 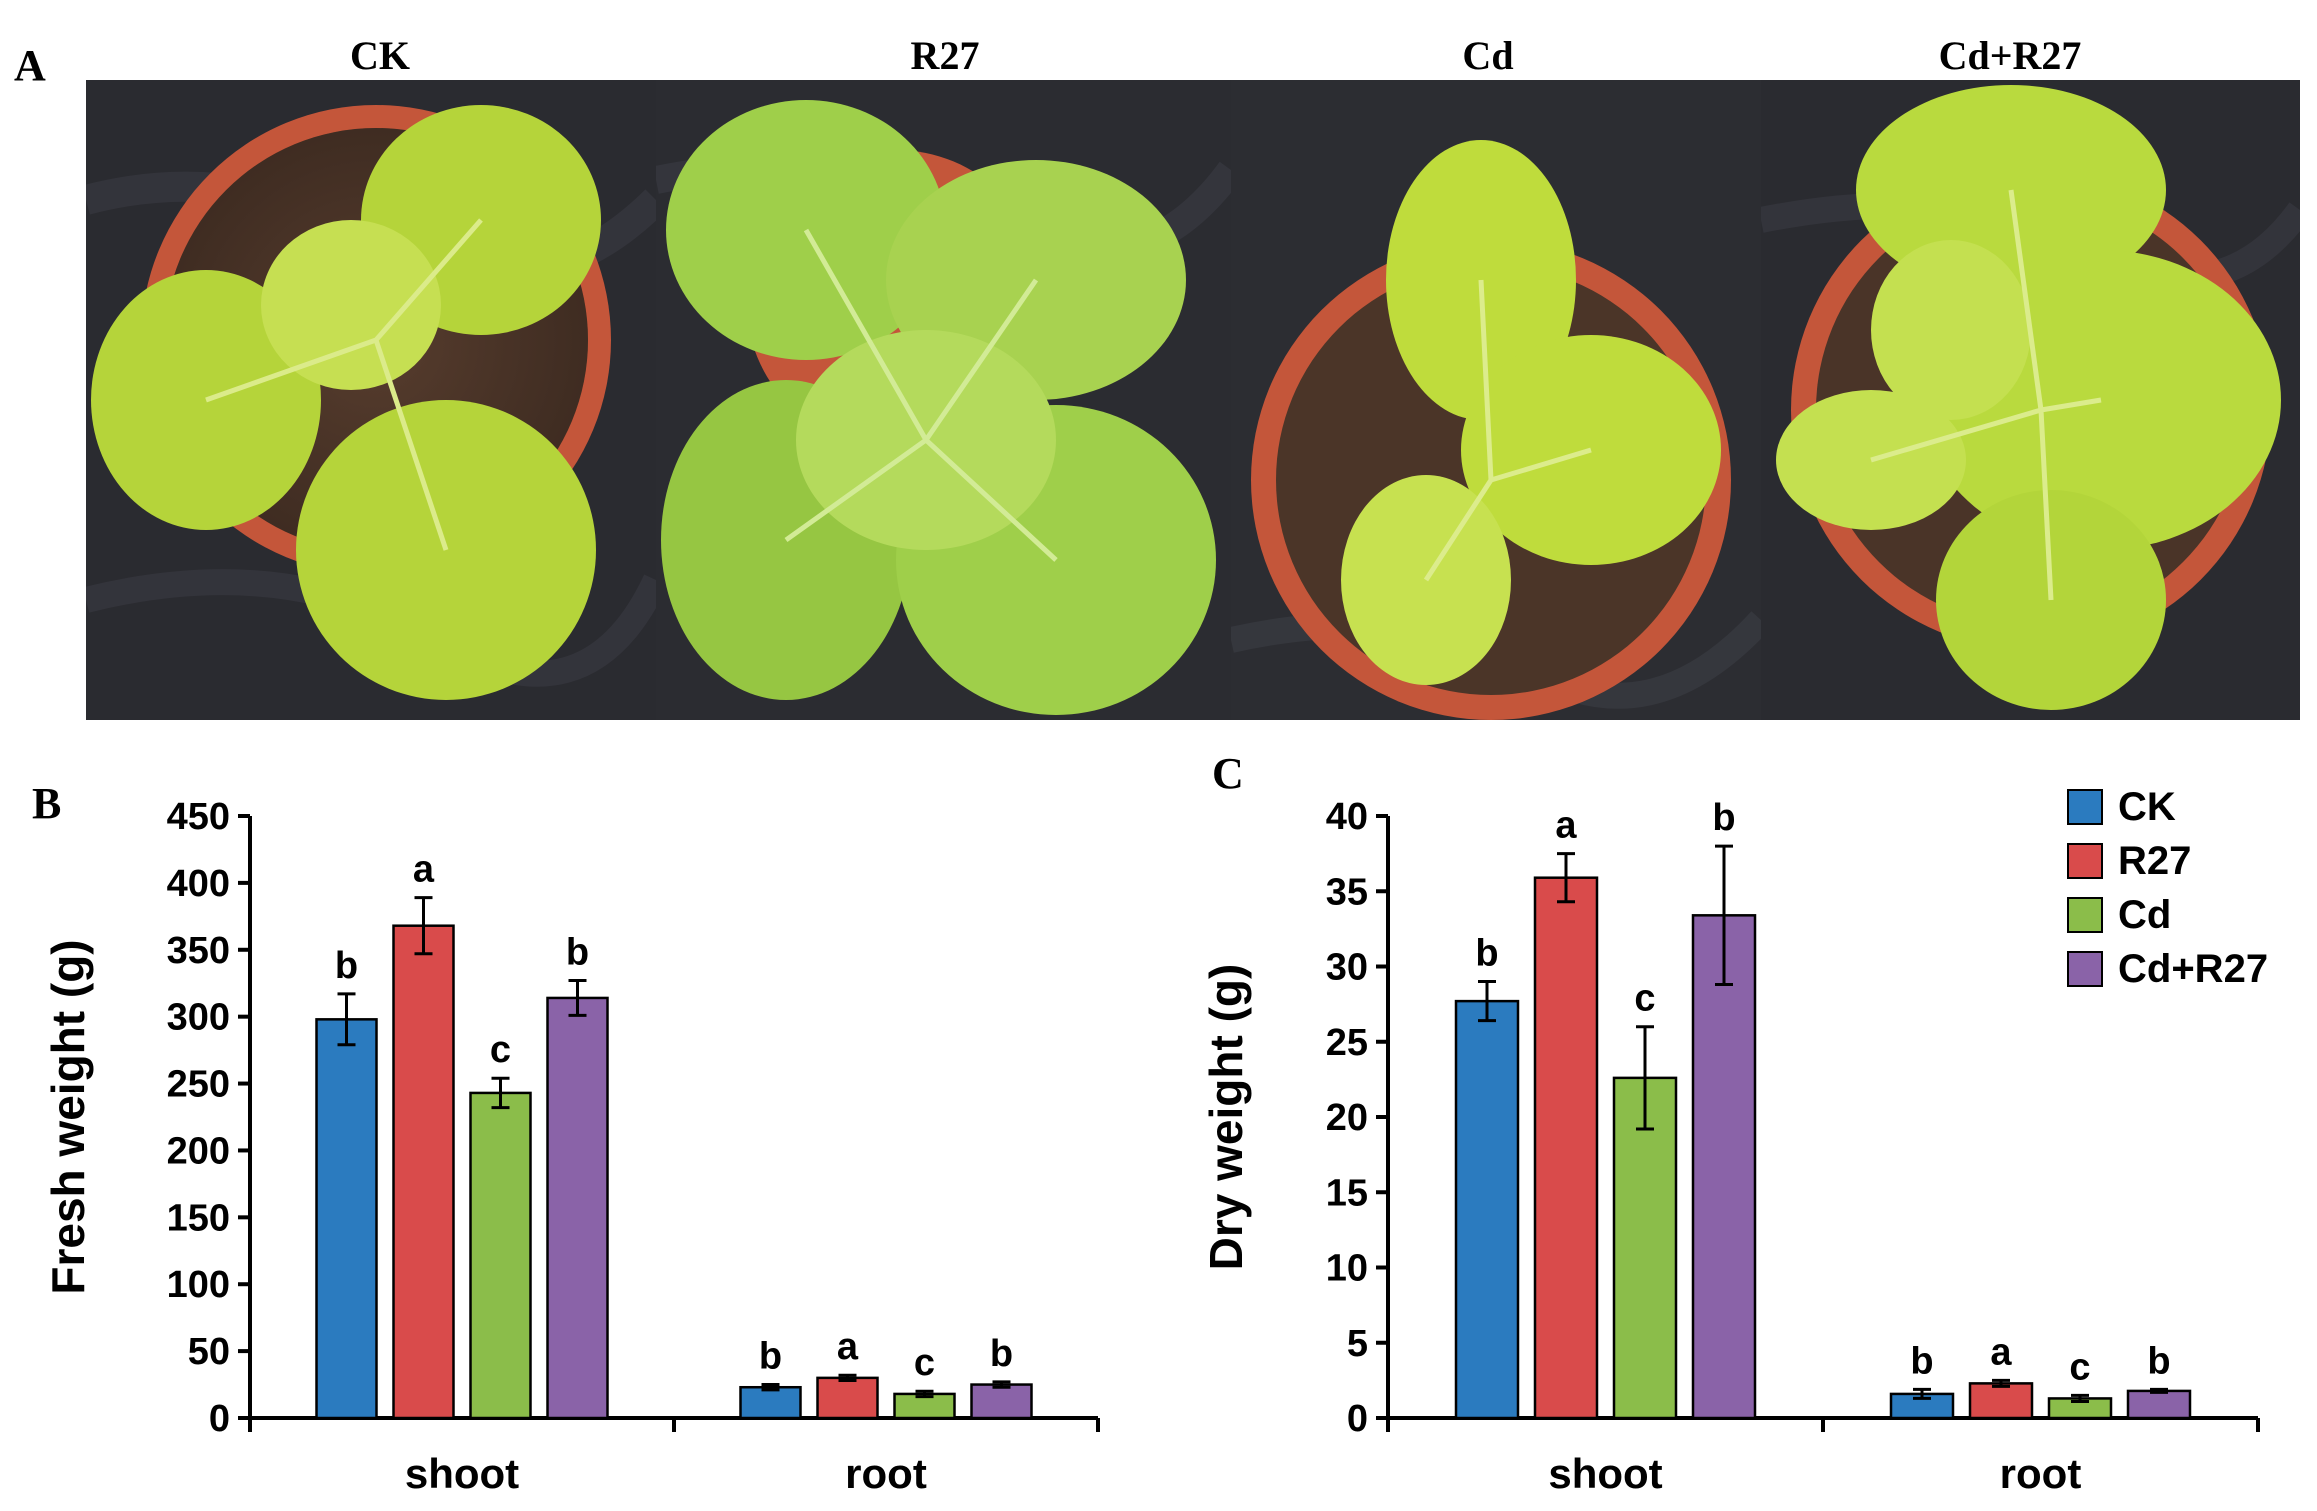 I want to click on plant-photo-cd-r27, so click(x=2030, y=400).